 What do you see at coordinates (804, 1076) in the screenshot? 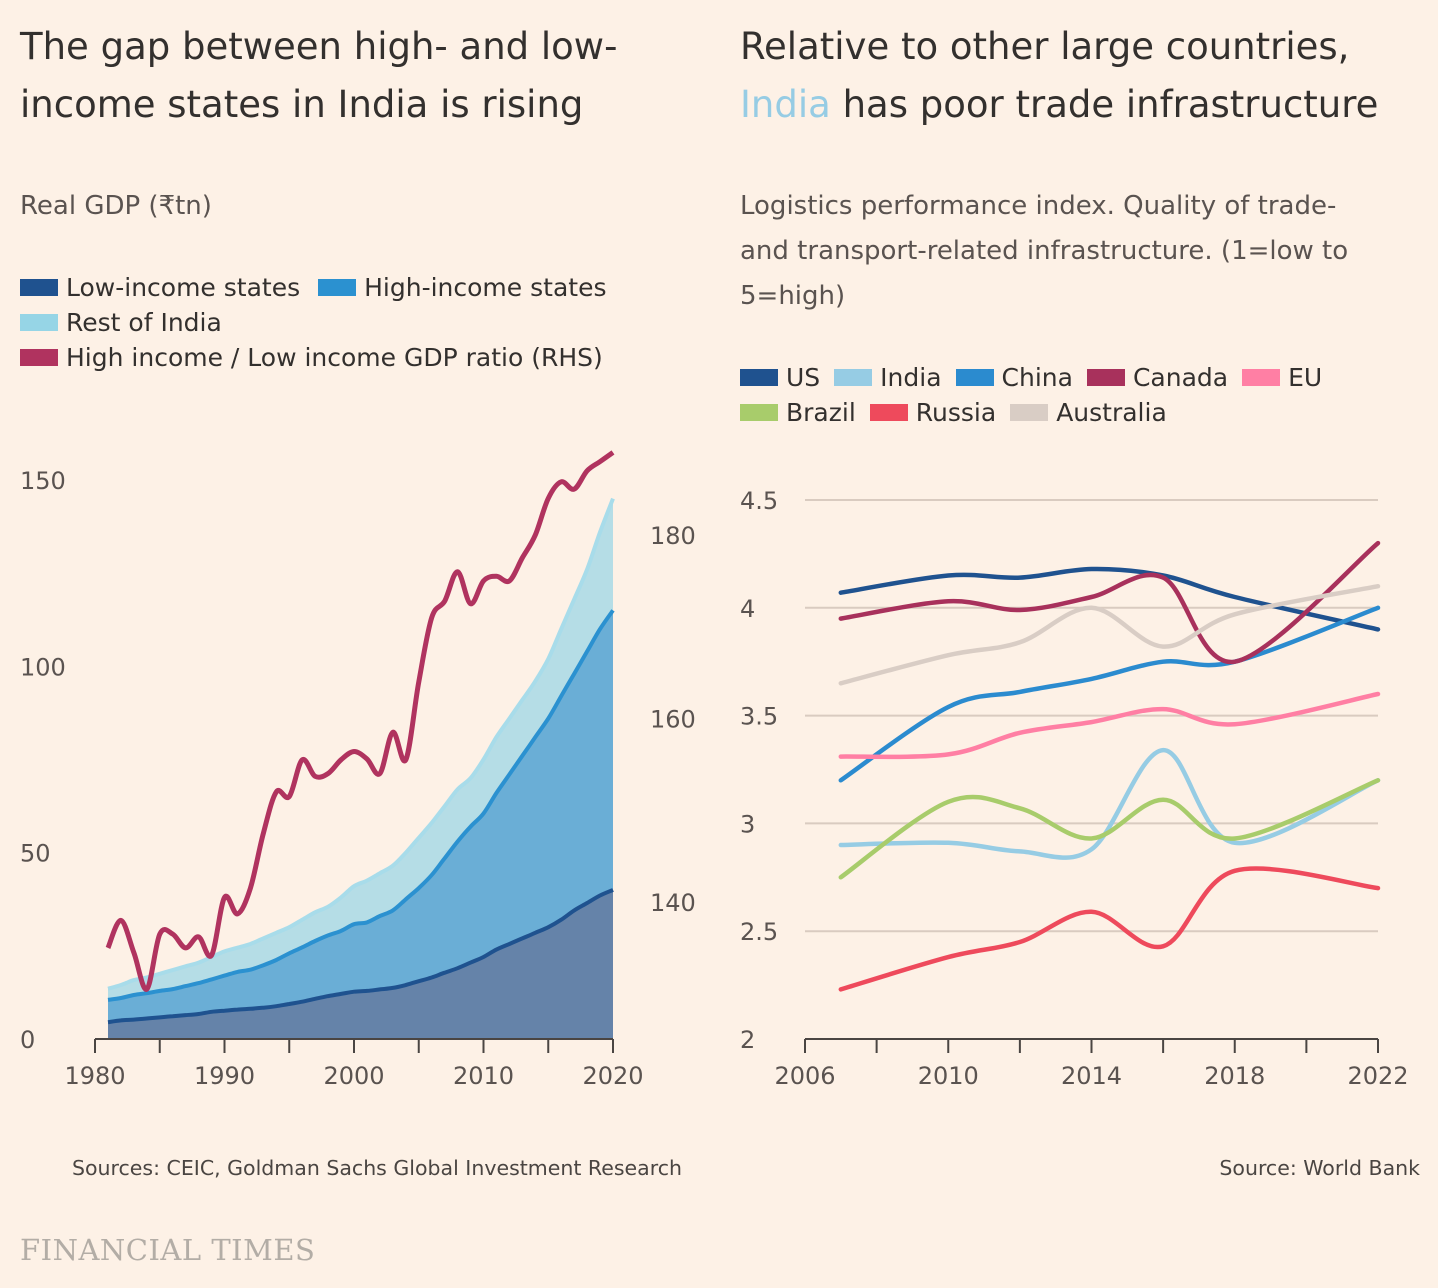
I see `right-x-tick-label: 2006` at bounding box center [804, 1076].